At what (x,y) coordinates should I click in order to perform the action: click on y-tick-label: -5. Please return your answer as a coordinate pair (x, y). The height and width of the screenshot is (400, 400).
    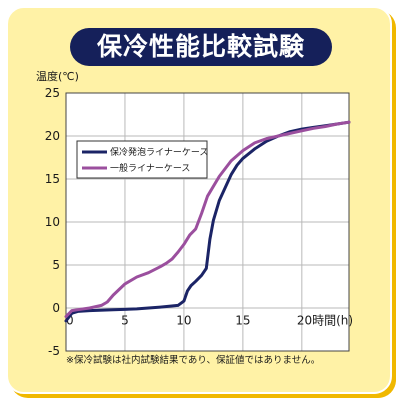
    Looking at the image, I should click on (54, 351).